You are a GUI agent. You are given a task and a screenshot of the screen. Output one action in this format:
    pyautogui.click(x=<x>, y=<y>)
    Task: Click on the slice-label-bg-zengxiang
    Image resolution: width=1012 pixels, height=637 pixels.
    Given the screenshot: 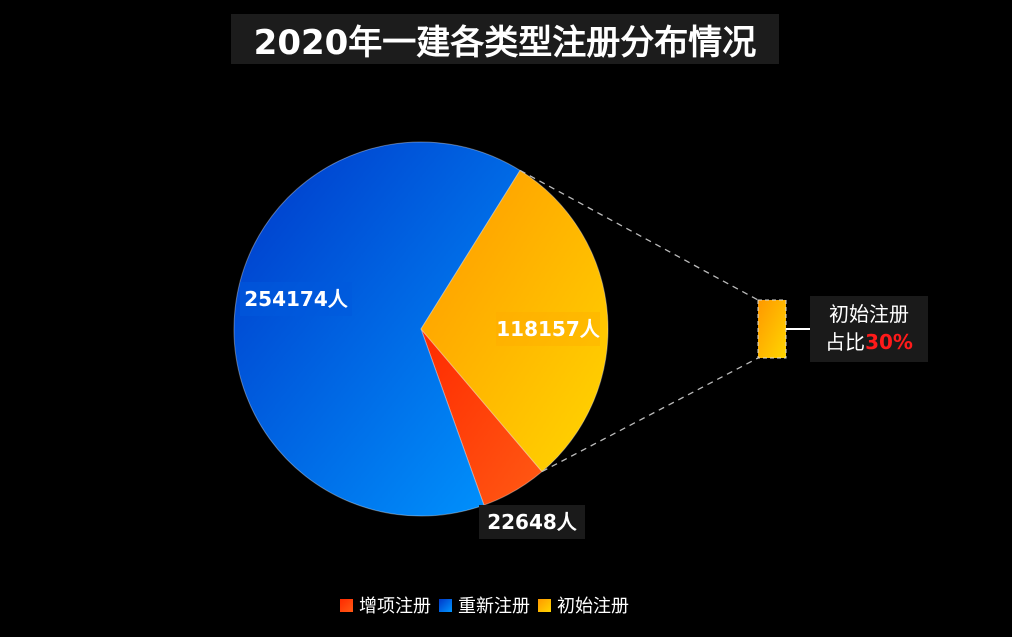 What is the action you would take?
    pyautogui.click(x=532, y=522)
    